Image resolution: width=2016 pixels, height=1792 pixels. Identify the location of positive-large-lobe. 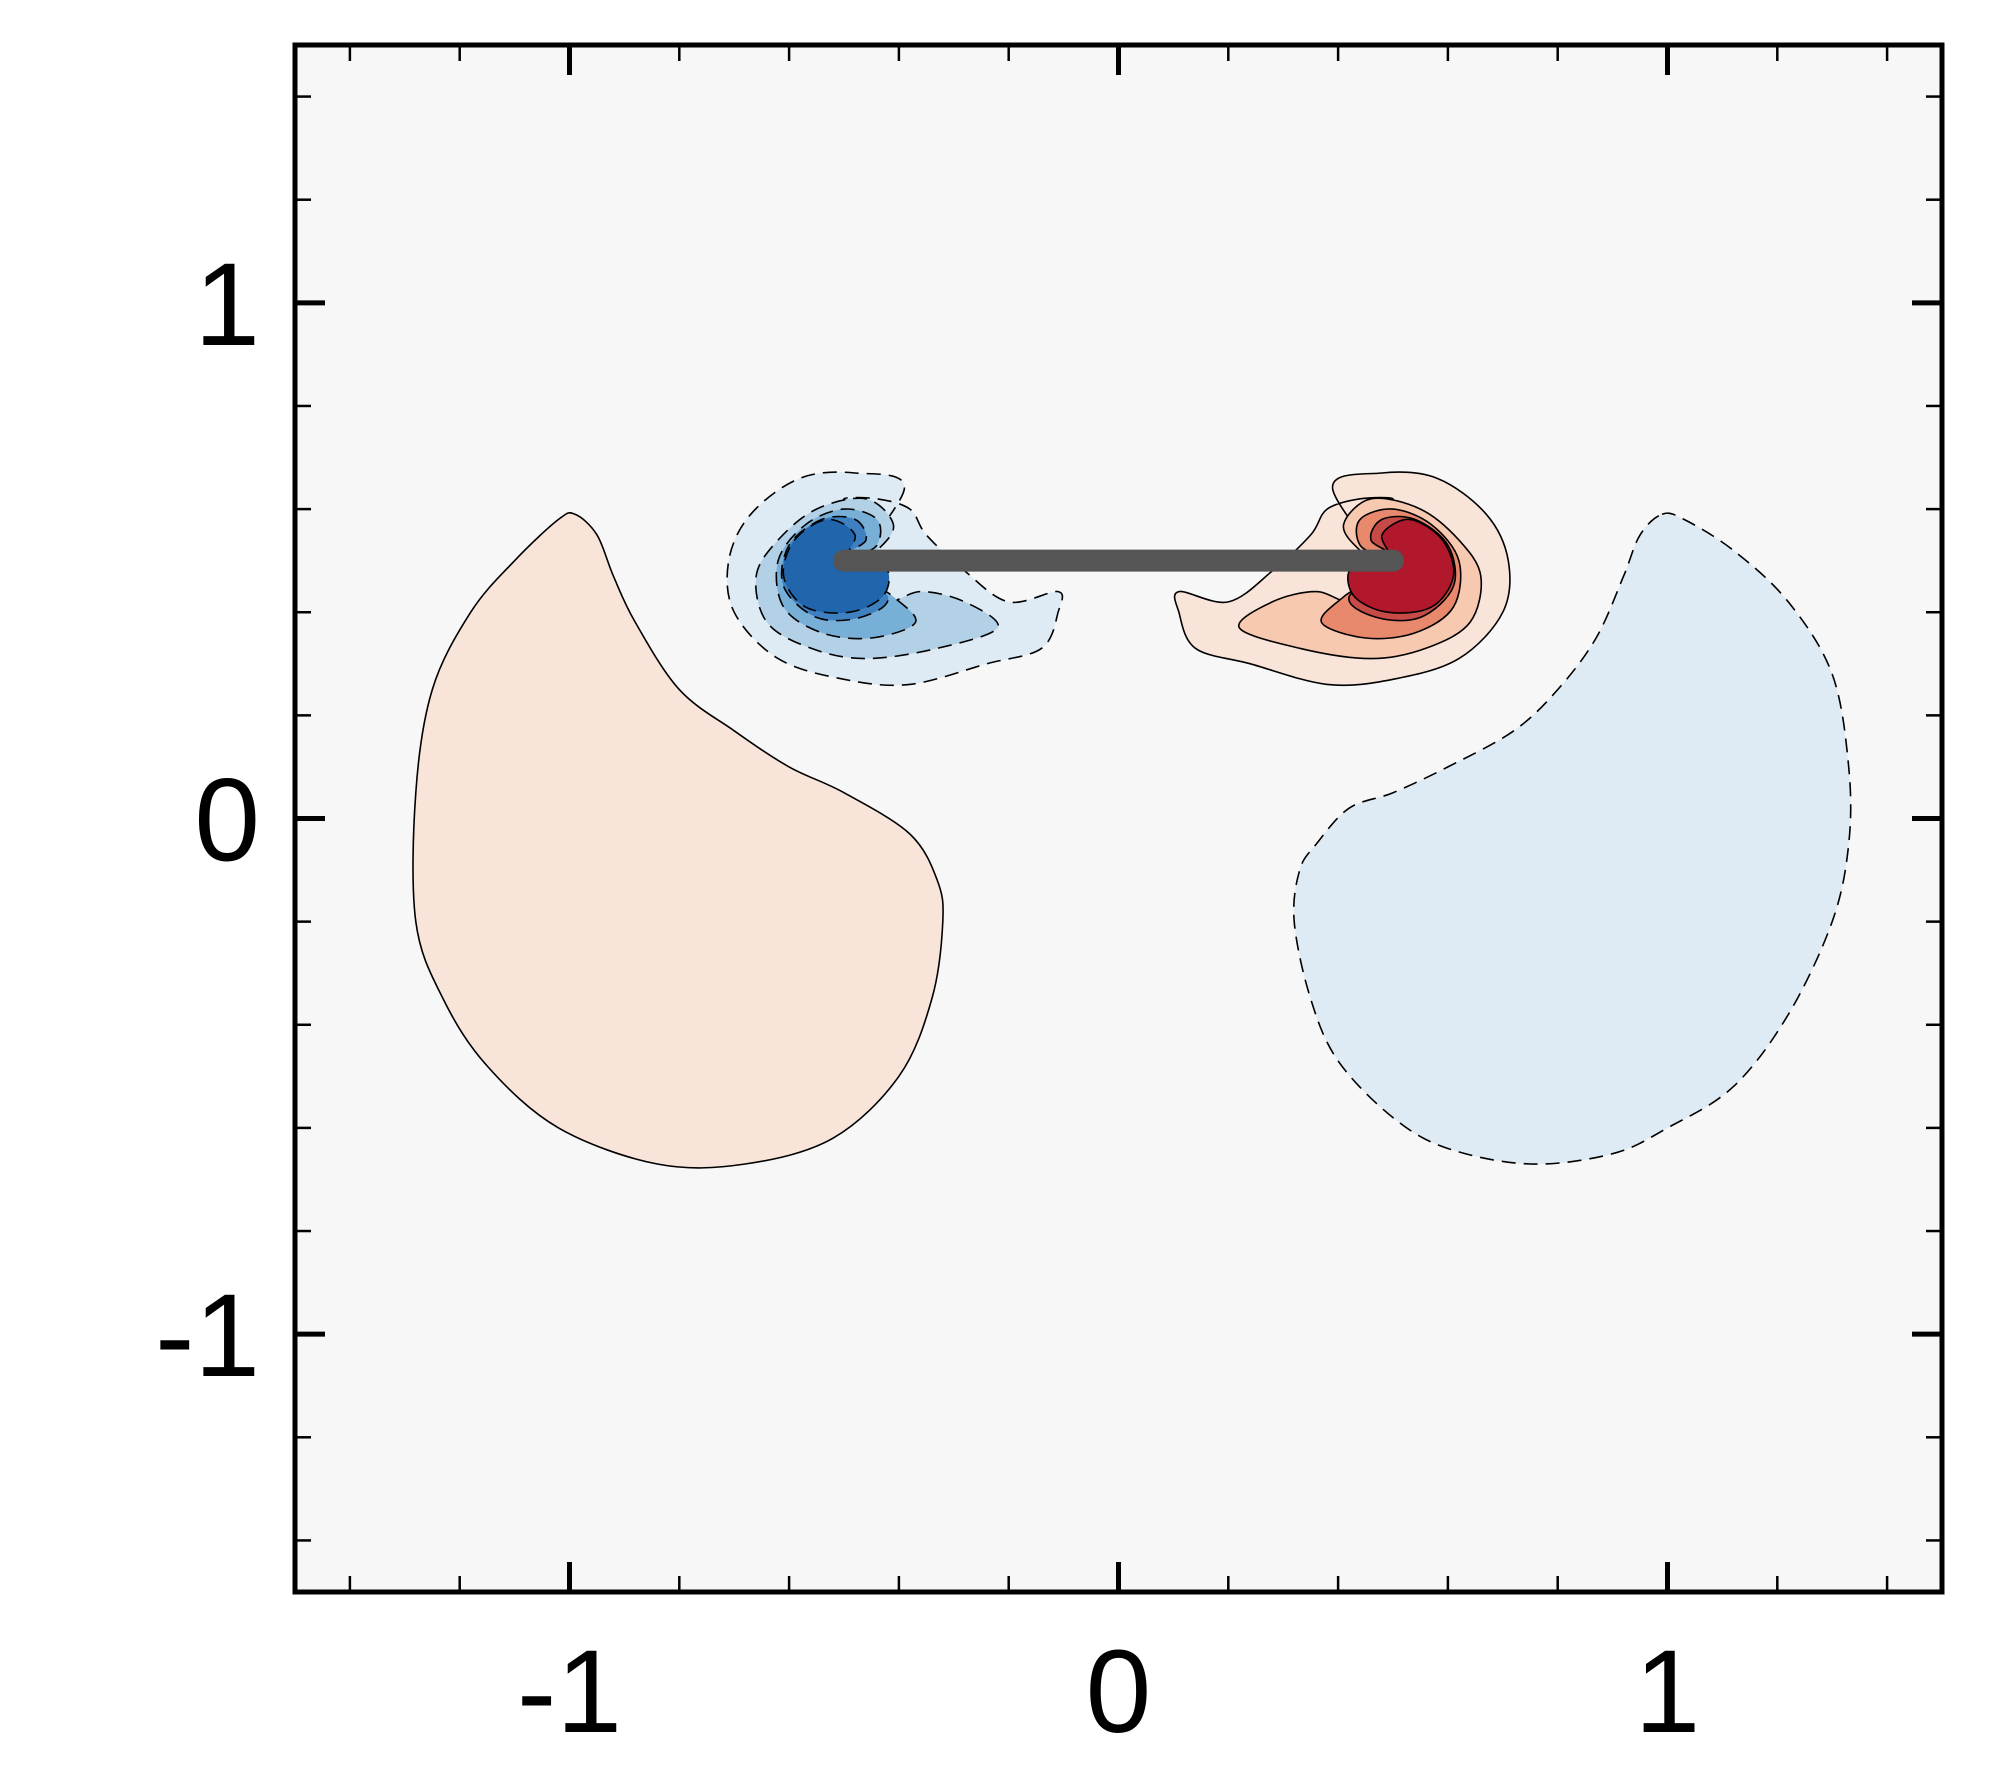
(678, 840).